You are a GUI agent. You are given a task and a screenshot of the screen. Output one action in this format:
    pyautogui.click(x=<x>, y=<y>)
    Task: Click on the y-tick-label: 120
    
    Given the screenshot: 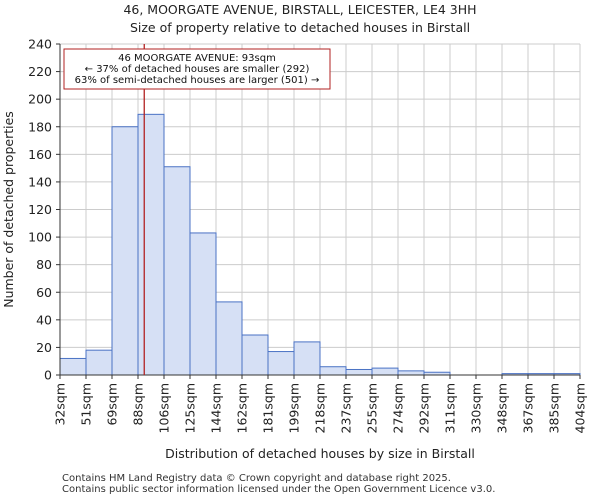 What is the action you would take?
    pyautogui.click(x=40, y=209)
    